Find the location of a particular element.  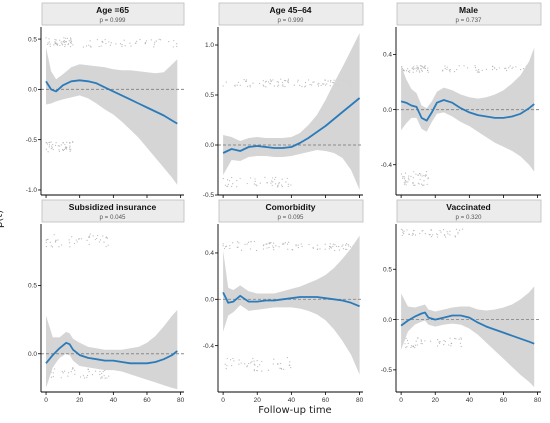

x-tick-label: 40 is located at coordinates (292, 400).